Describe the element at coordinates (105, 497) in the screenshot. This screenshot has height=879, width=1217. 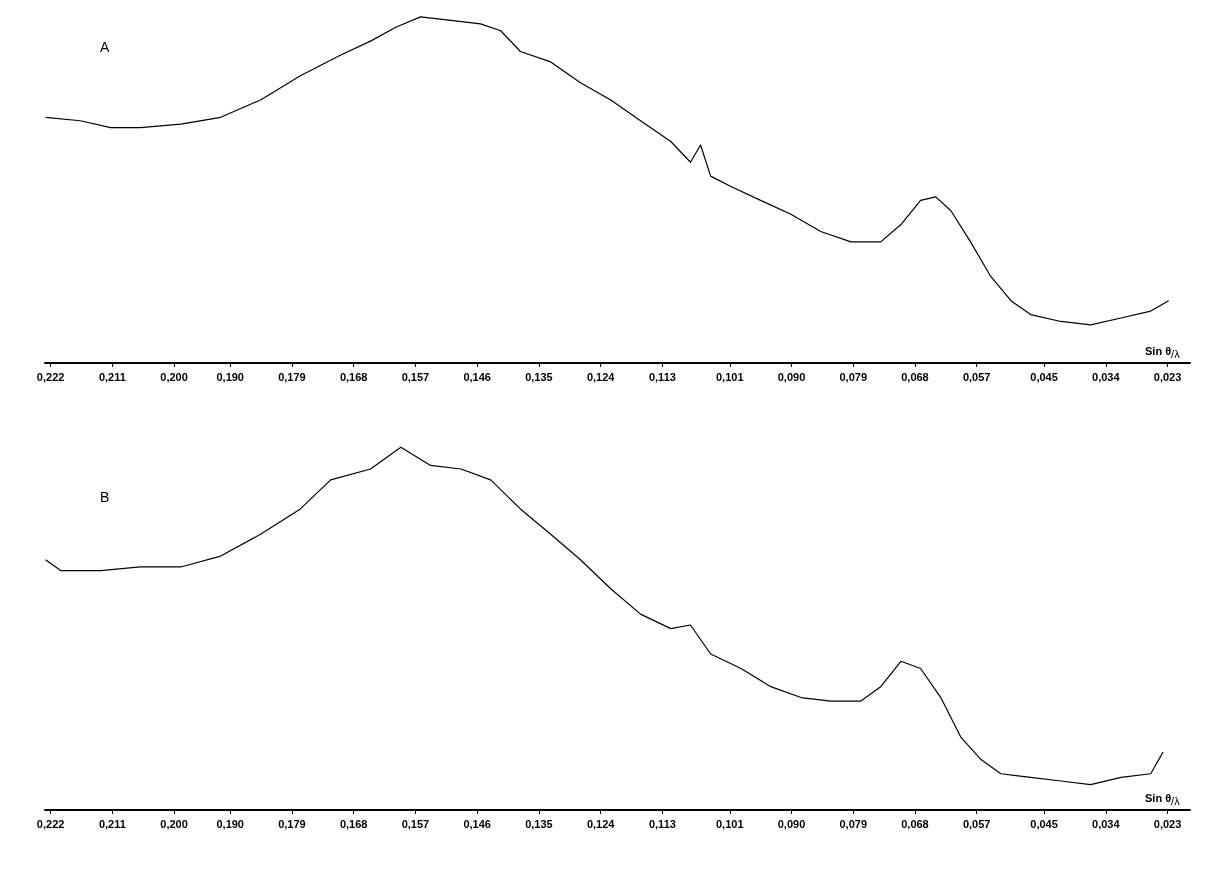
I see `text: B` at that location.